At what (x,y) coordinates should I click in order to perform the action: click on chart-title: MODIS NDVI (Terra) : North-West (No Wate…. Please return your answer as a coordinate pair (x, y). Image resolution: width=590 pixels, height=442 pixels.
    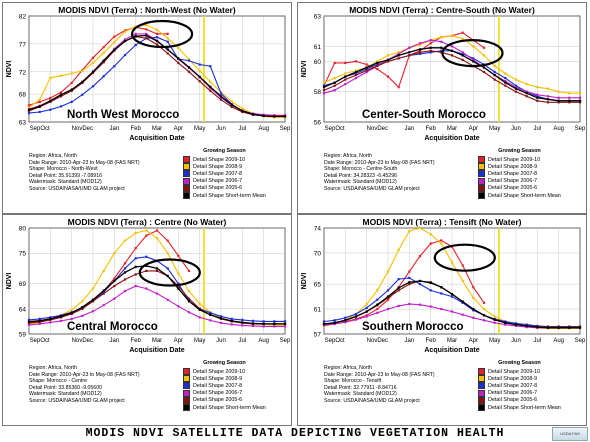
    Looking at the image, I should click on (147, 10).